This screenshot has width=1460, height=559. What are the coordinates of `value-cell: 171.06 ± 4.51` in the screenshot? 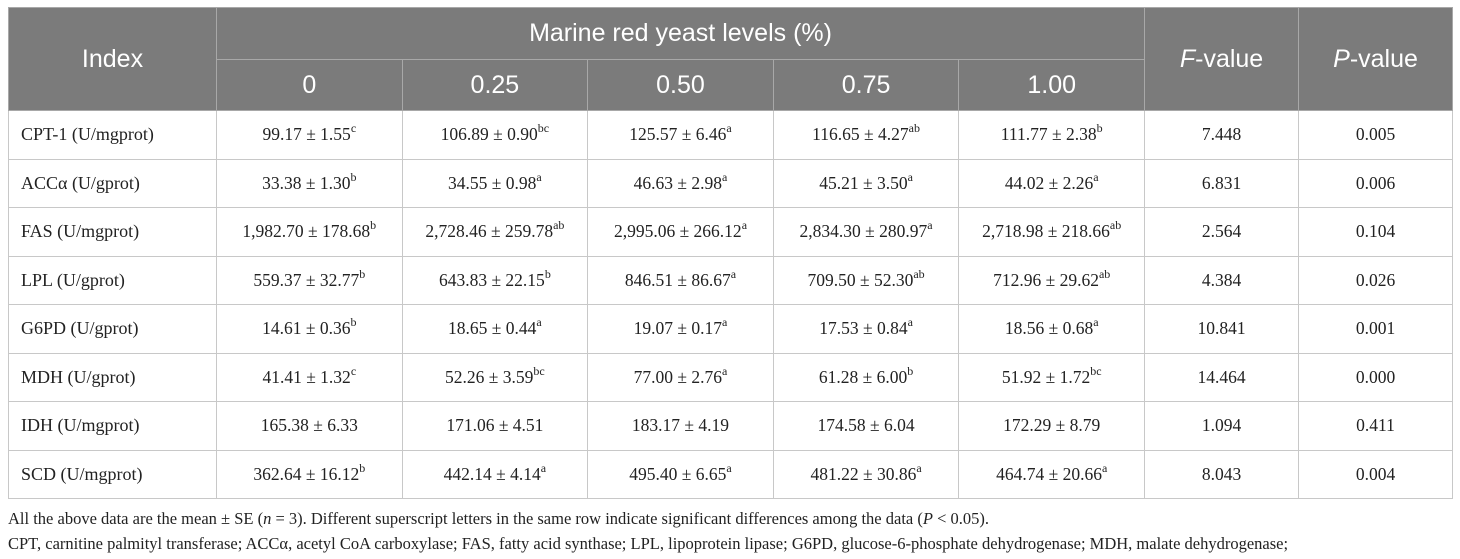 It's located at (495, 426).